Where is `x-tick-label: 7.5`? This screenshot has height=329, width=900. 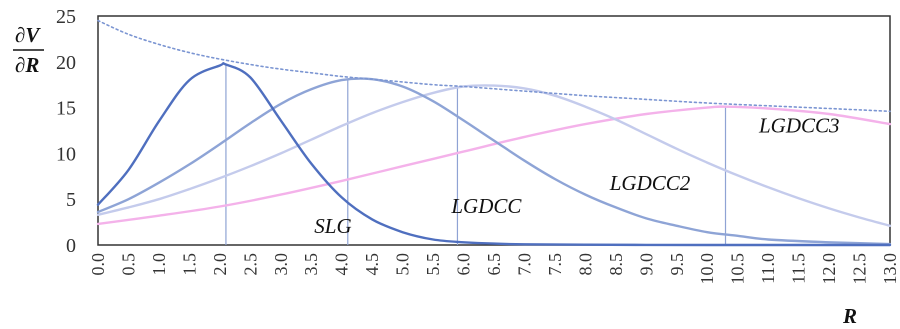 x-tick-label: 7.5 is located at coordinates (555, 264).